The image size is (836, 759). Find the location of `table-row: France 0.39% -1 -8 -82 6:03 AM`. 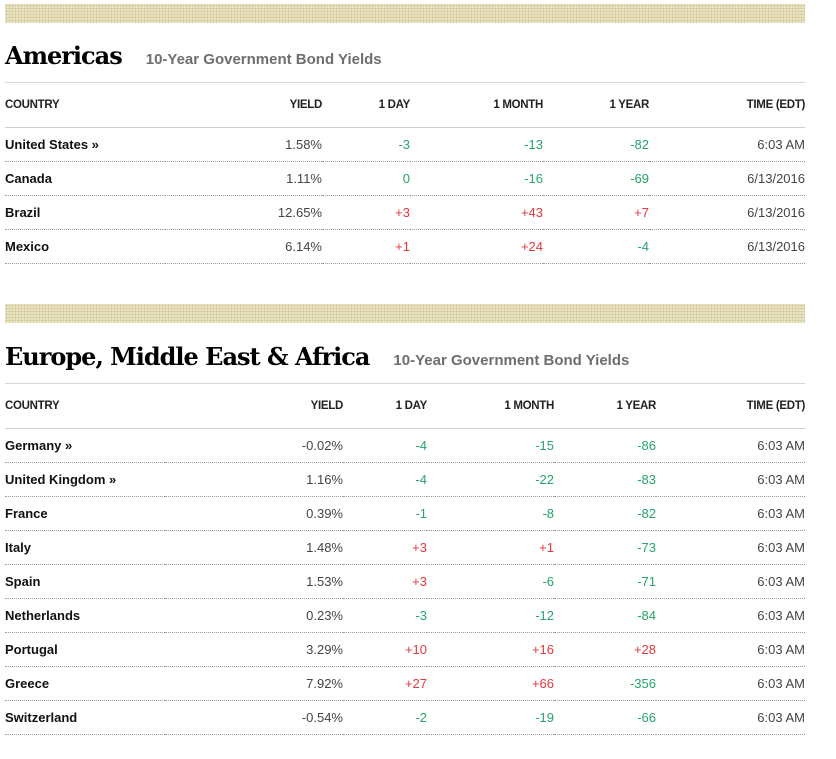

table-row: France 0.39% -1 -8 -82 6:03 AM is located at coordinates (405, 513).